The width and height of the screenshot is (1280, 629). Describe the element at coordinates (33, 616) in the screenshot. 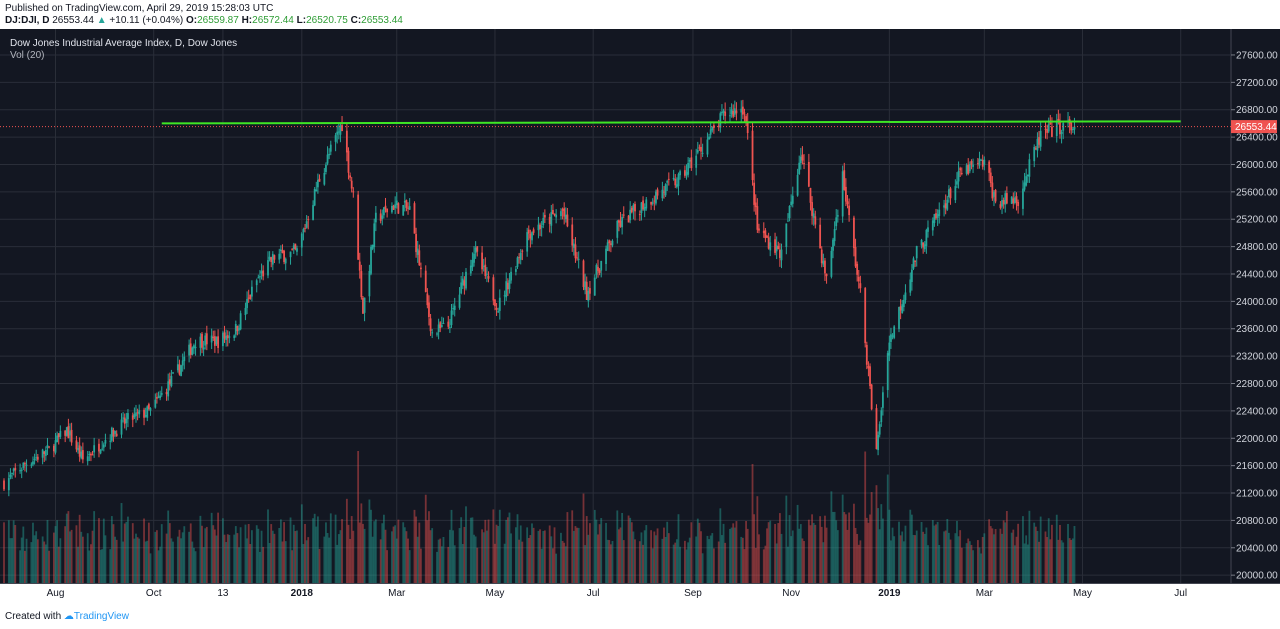

I see `created-with-label: Created with` at that location.